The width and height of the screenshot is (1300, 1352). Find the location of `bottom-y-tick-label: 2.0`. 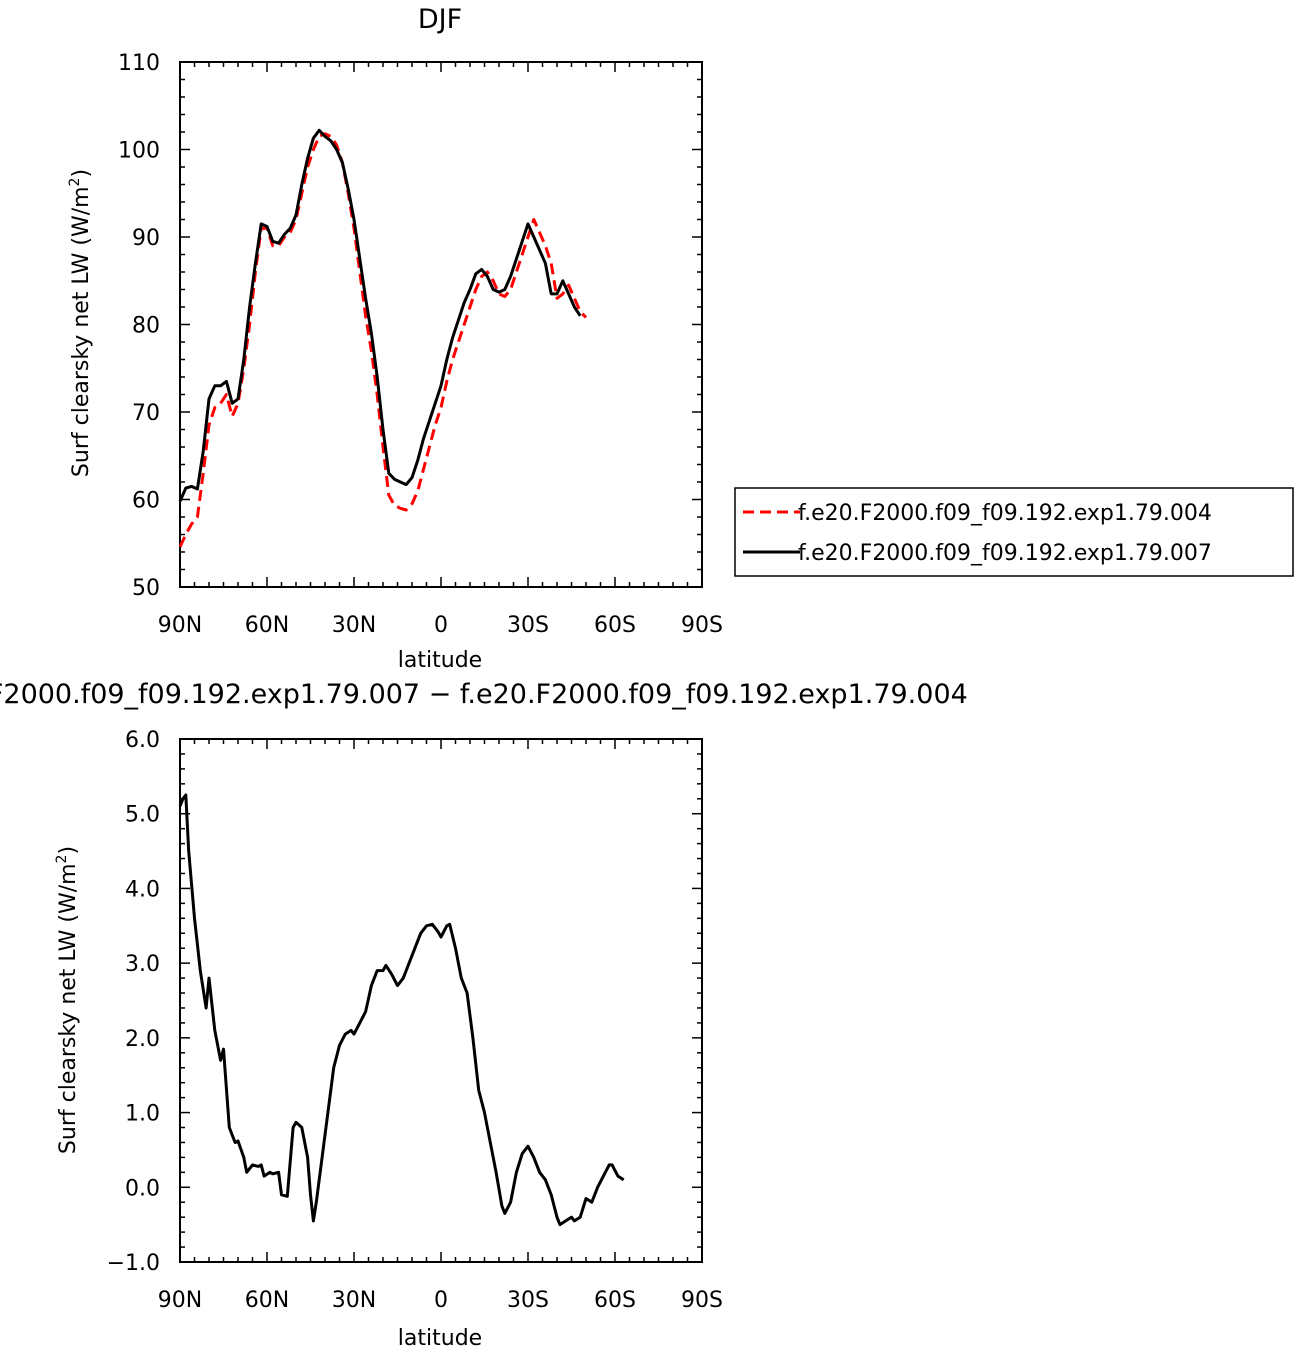

bottom-y-tick-label: 2.0 is located at coordinates (142, 1039).